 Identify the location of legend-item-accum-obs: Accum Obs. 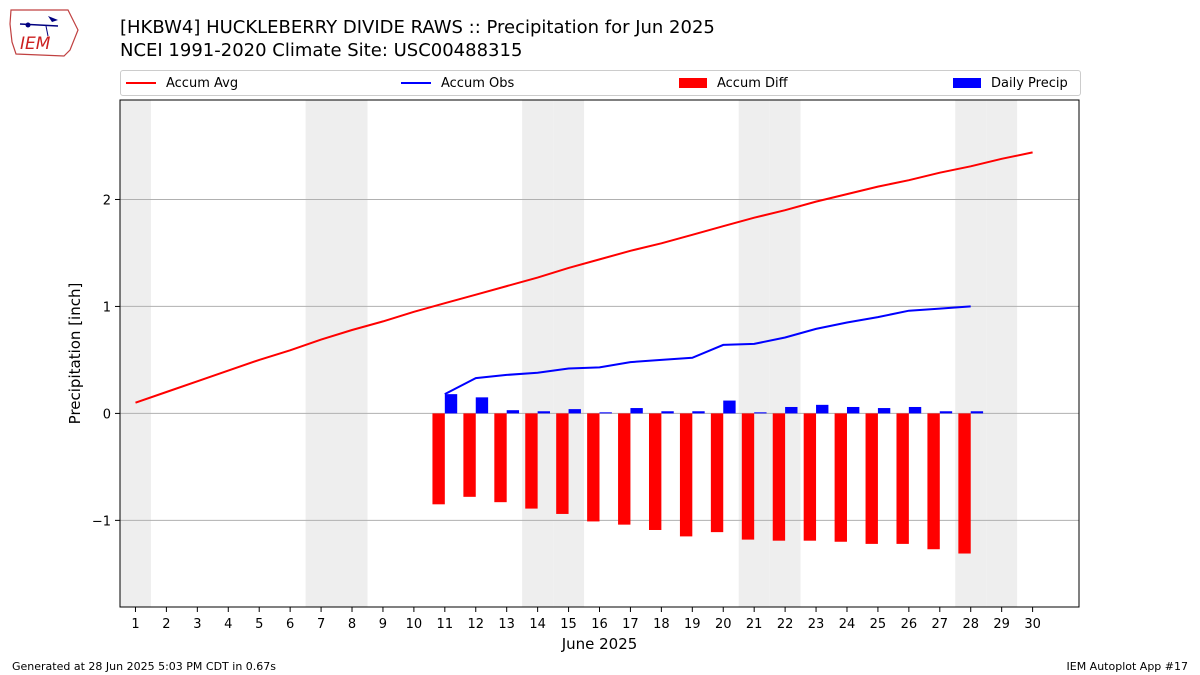
(457, 83).